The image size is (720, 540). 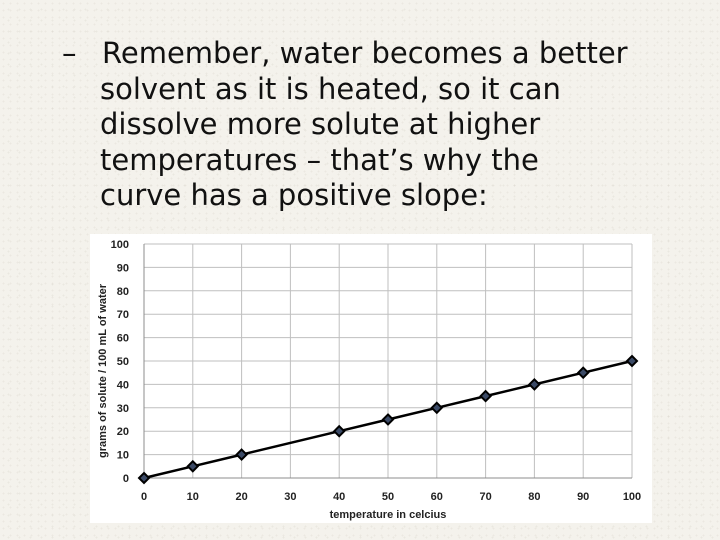 I want to click on bullet-line-3: dissolve more solute at higher, so click(x=320, y=124).